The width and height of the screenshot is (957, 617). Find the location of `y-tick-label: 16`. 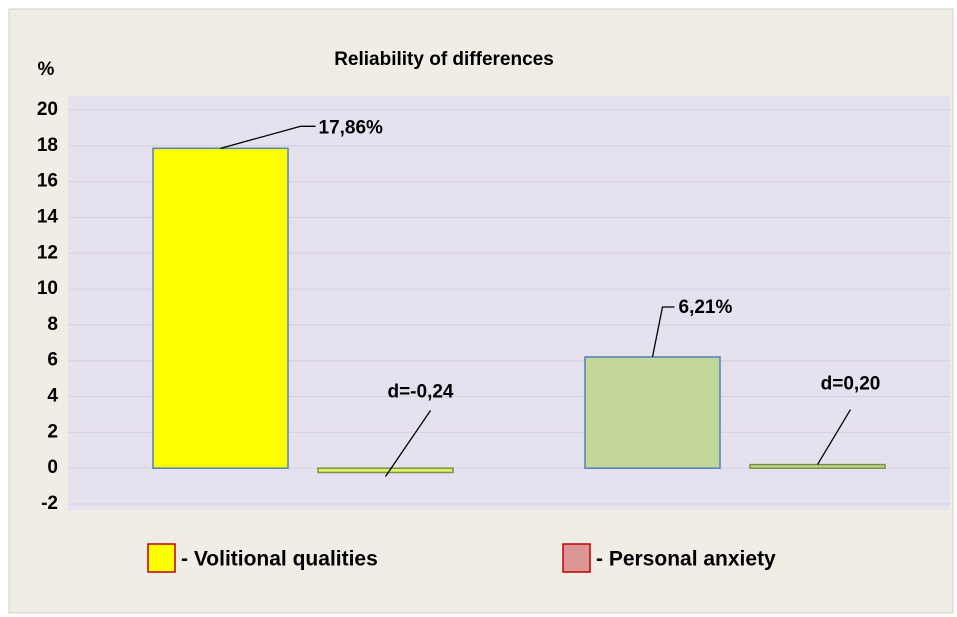

y-tick-label: 16 is located at coordinates (47, 181).